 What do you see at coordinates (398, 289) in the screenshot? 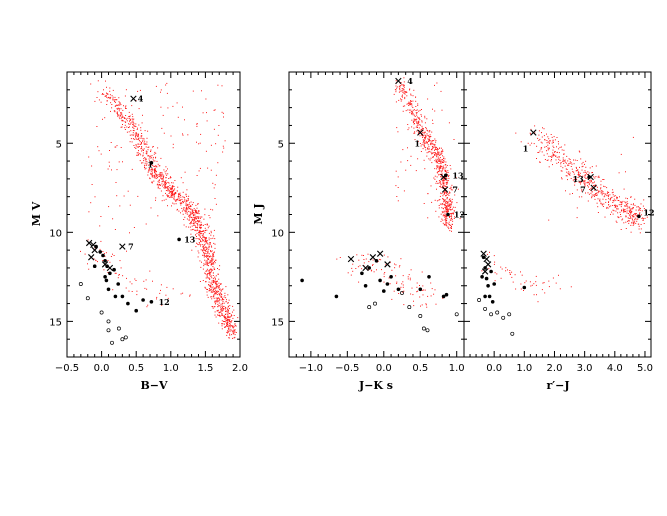
I see `member-star` at bounding box center [398, 289].